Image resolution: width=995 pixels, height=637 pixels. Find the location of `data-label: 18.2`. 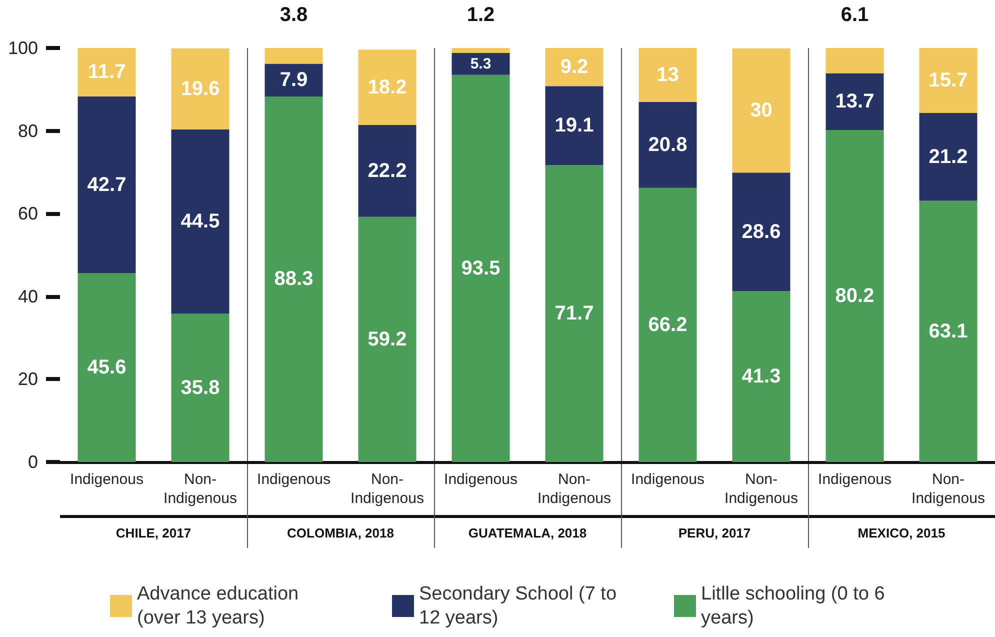

data-label: 18.2 is located at coordinates (387, 87).